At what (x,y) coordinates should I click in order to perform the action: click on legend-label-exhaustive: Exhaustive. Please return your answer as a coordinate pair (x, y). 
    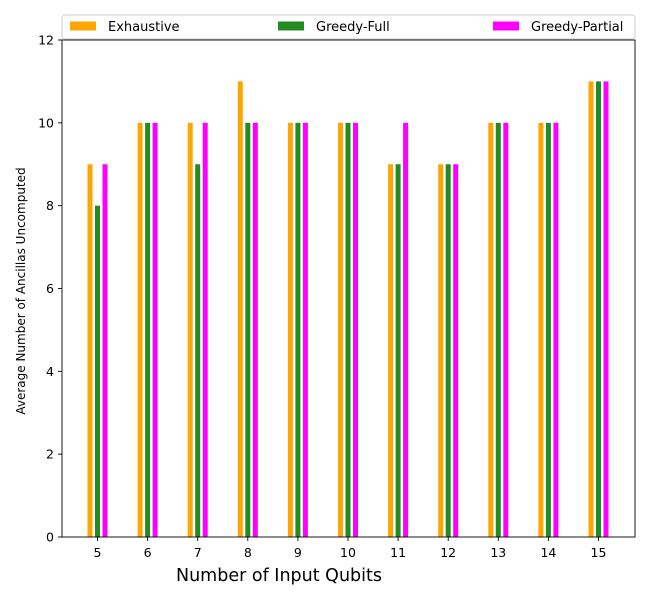
    Looking at the image, I should click on (144, 27).